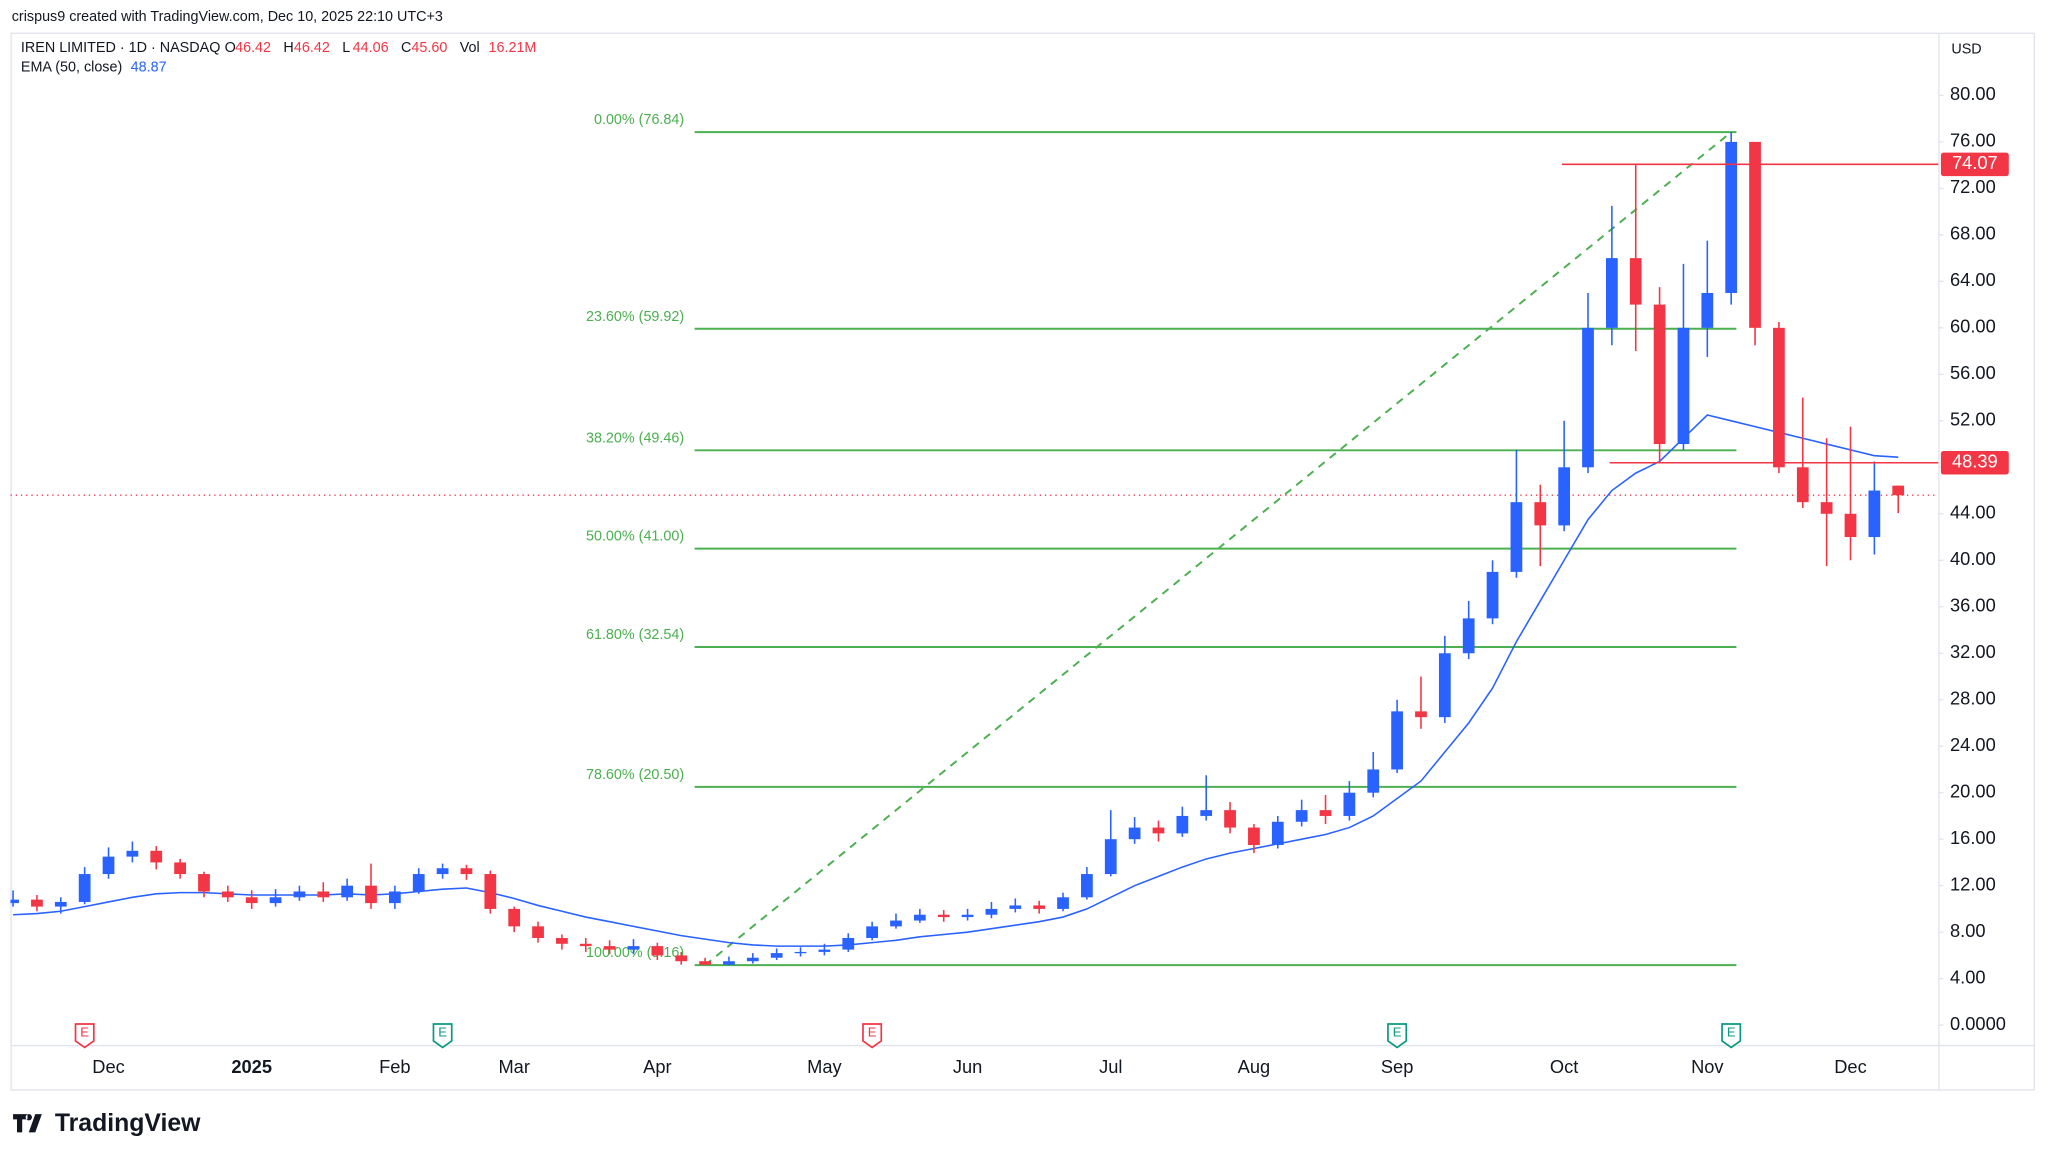 The image size is (2048, 1158). What do you see at coordinates (312, 48) in the screenshot?
I see `legend-value: 46.42` at bounding box center [312, 48].